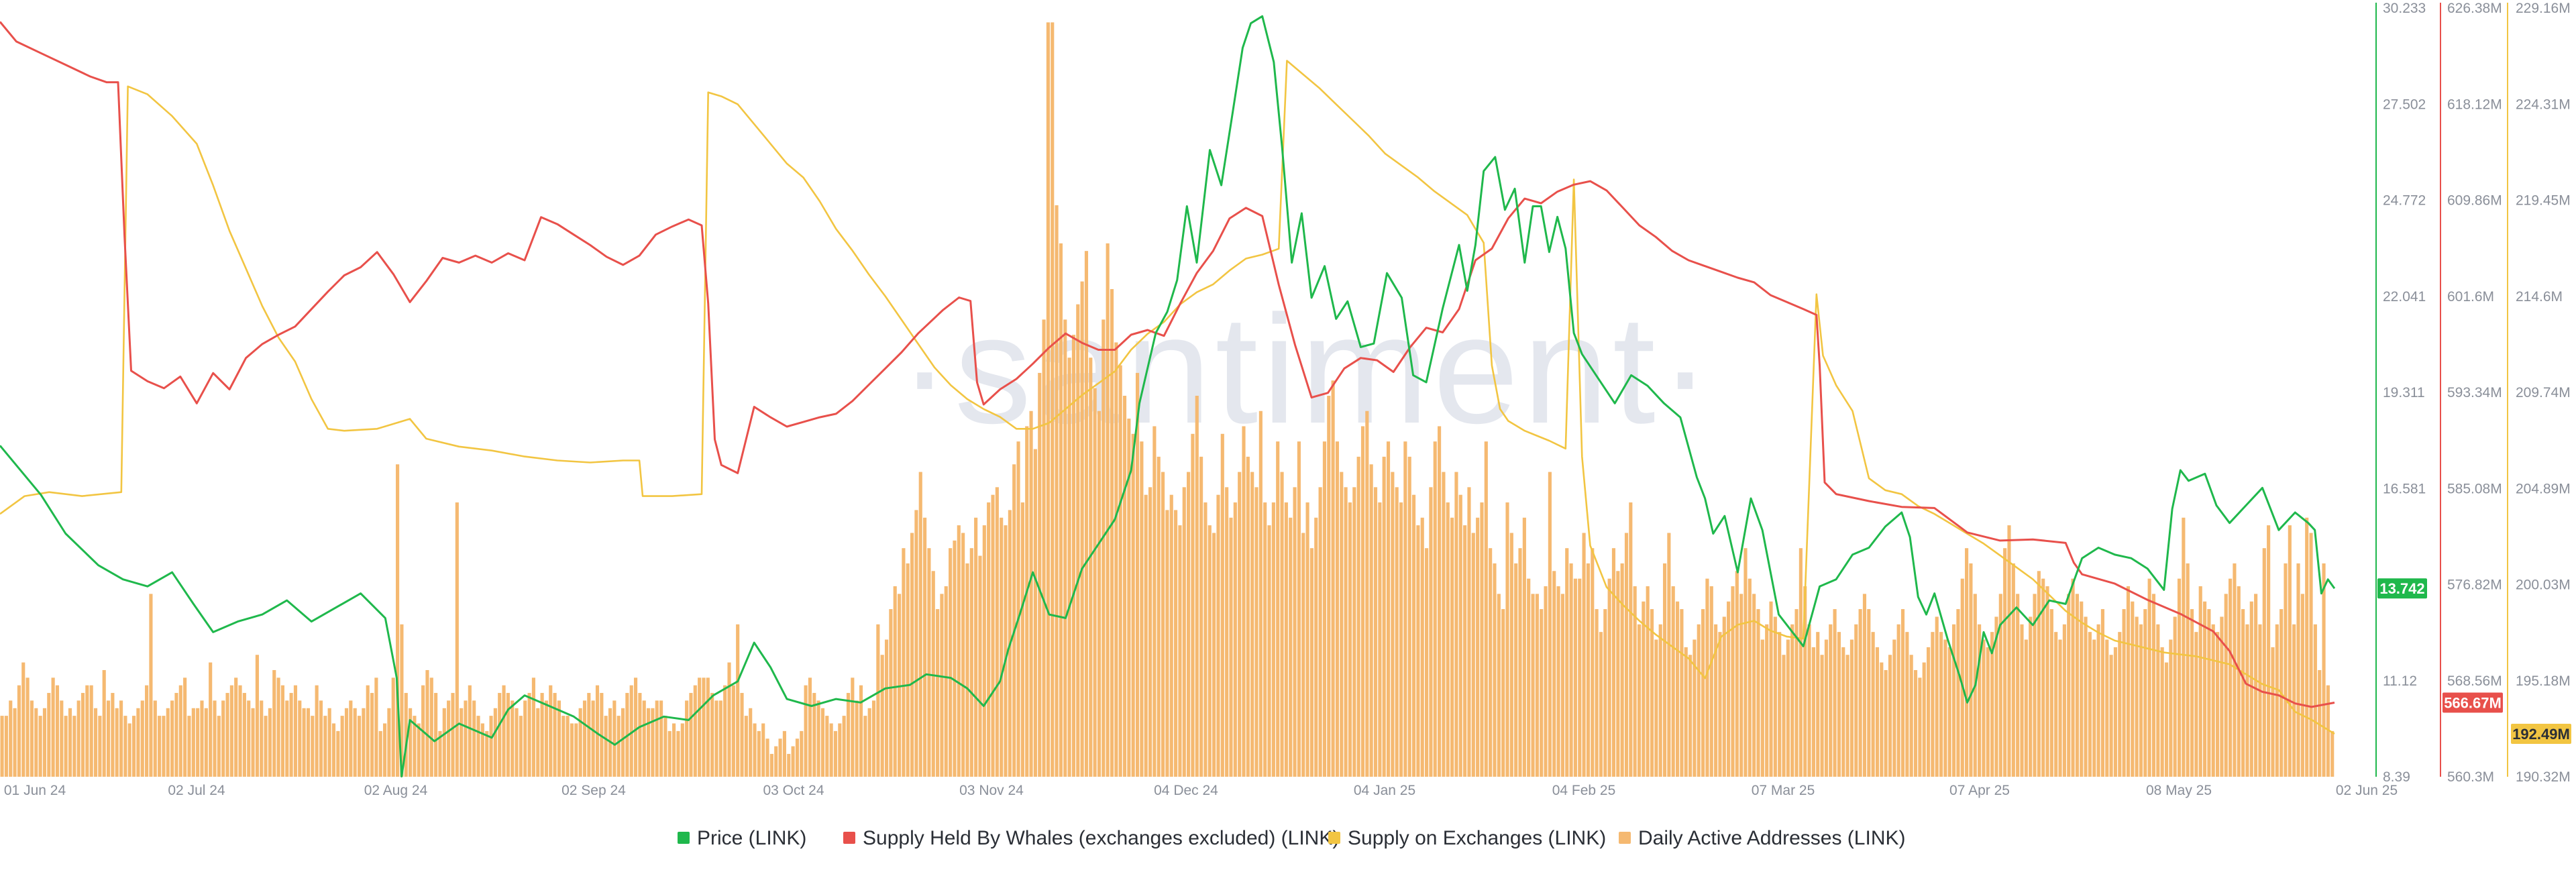  Describe the element at coordinates (2474, 489) in the screenshot. I see `whales-axis-tick: 585.08M` at that location.